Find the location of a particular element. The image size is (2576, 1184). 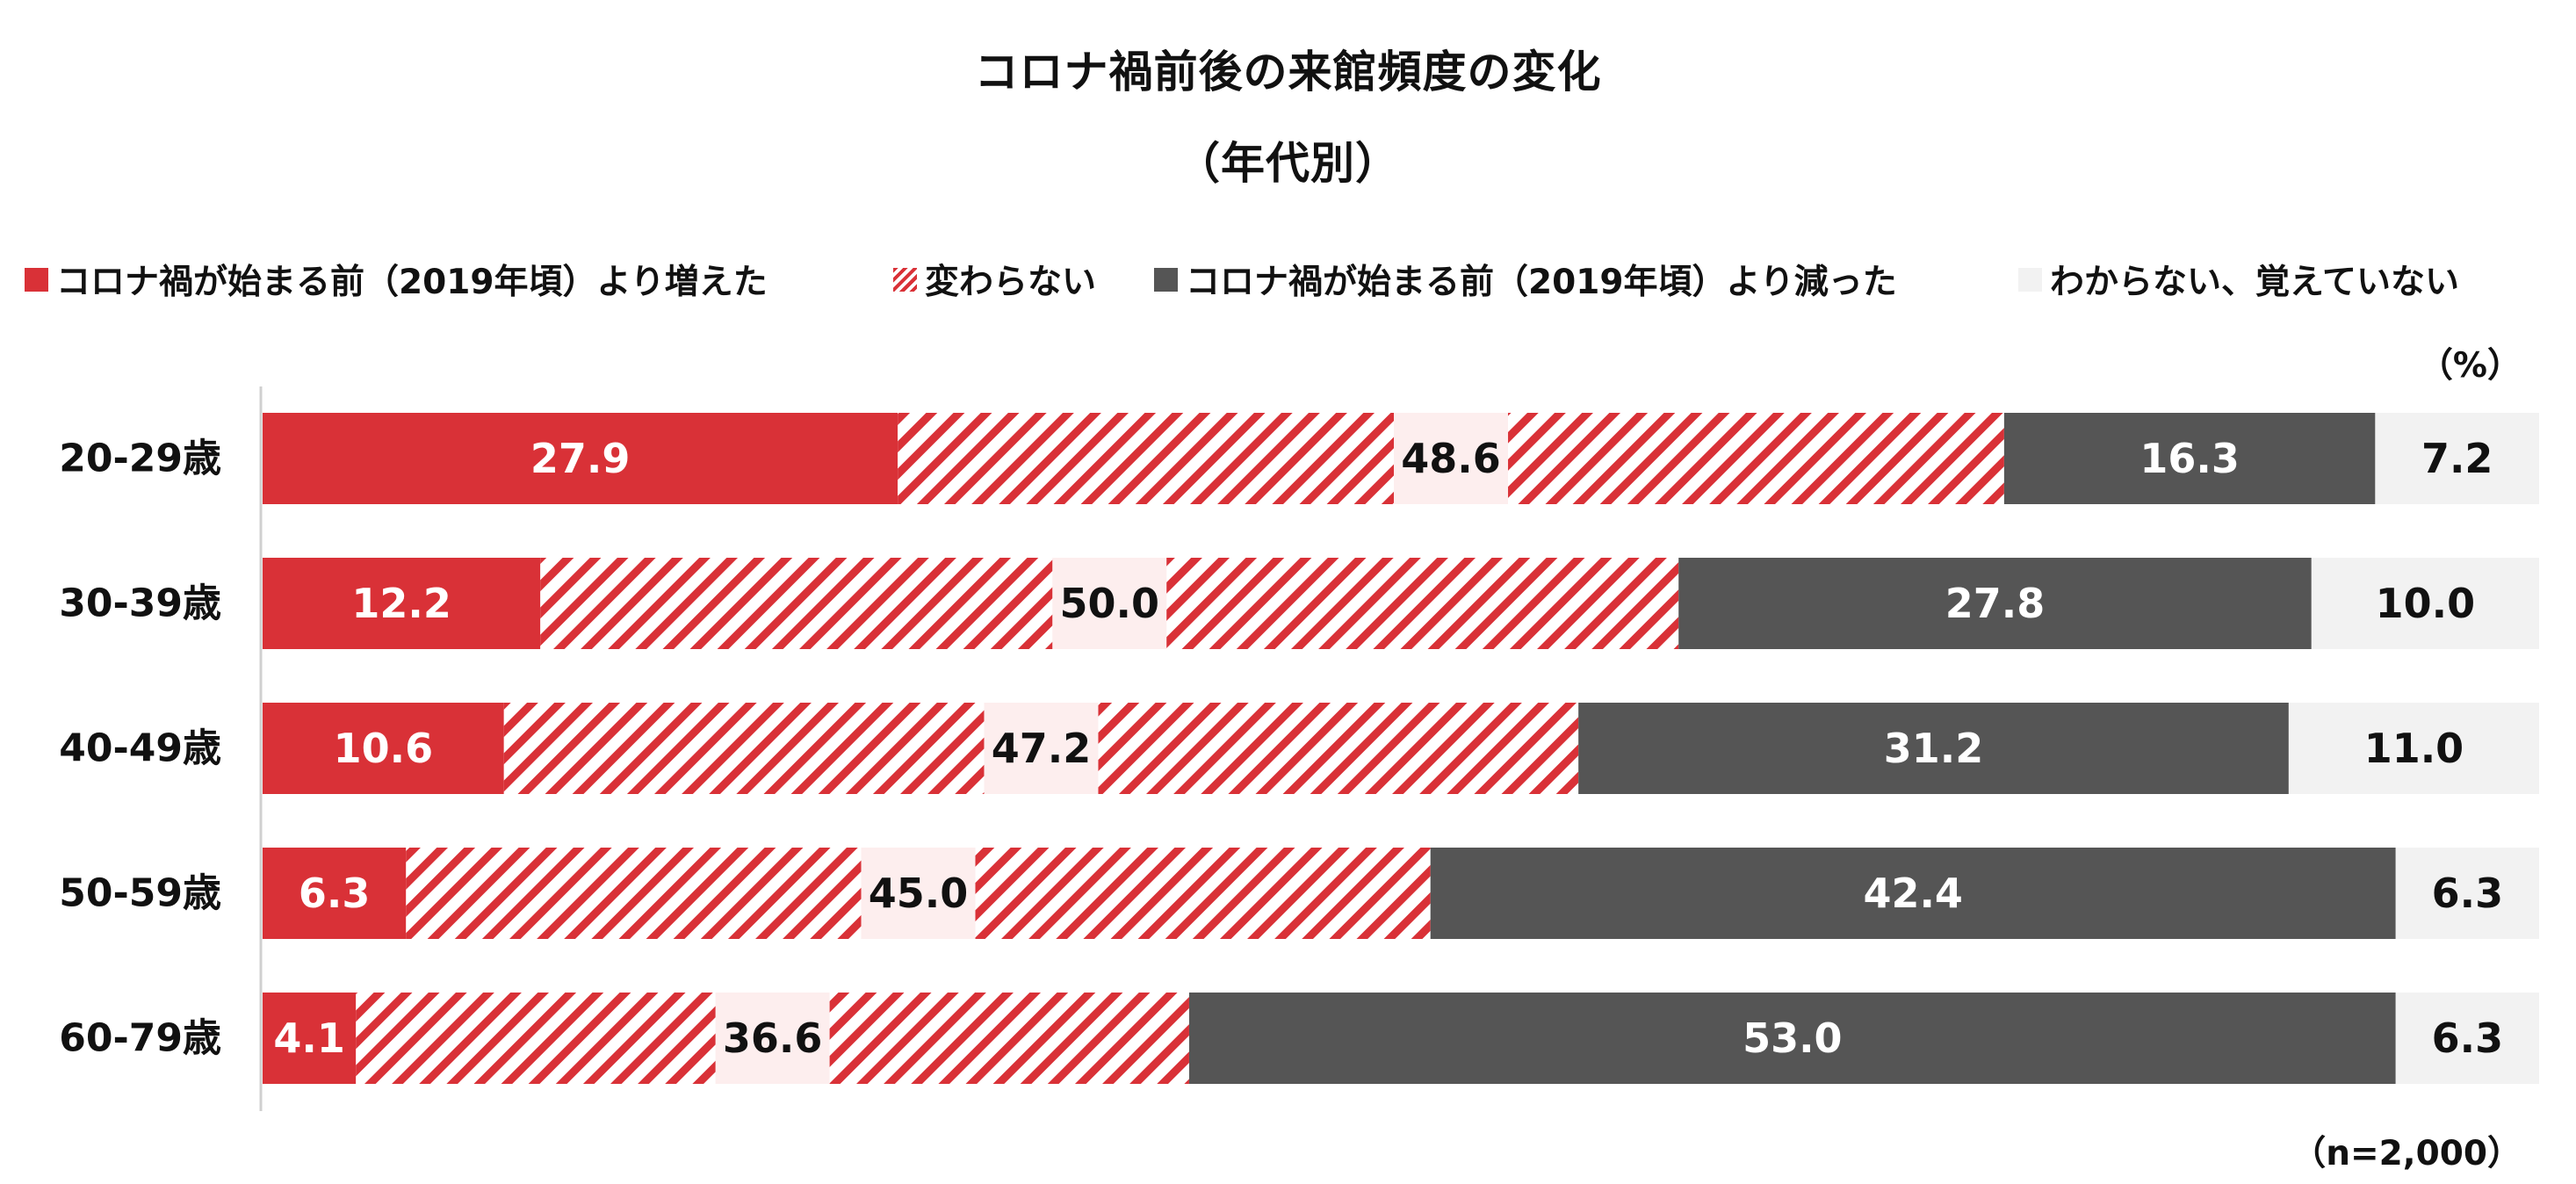

chart-title: コロナ禍前後の来館頻度の変化 is located at coordinates (1288, 72).